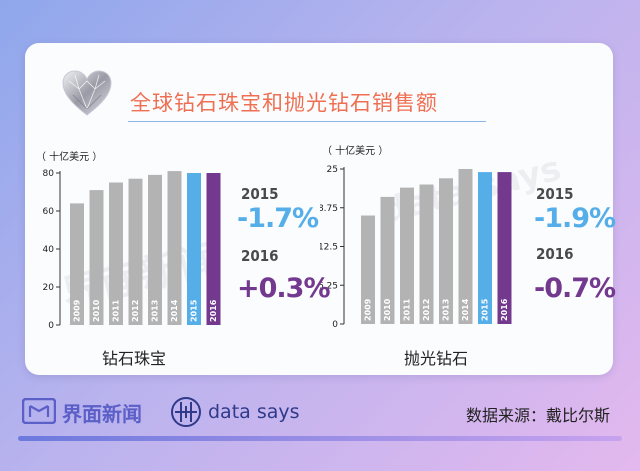  What do you see at coordinates (260, 256) in the screenshot?
I see `jewelry-2016-label: 2016` at bounding box center [260, 256].